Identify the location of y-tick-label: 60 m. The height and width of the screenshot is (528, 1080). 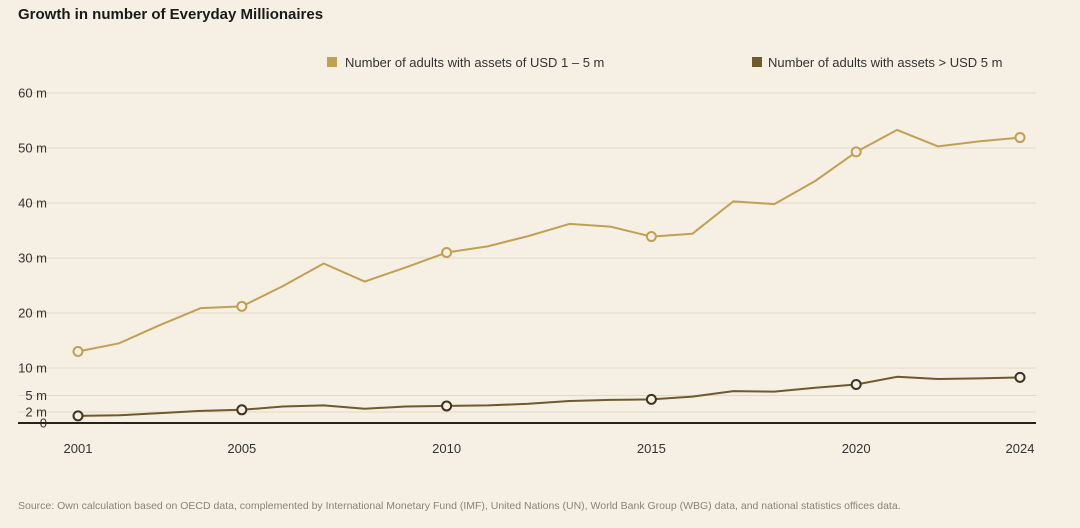
(32, 93).